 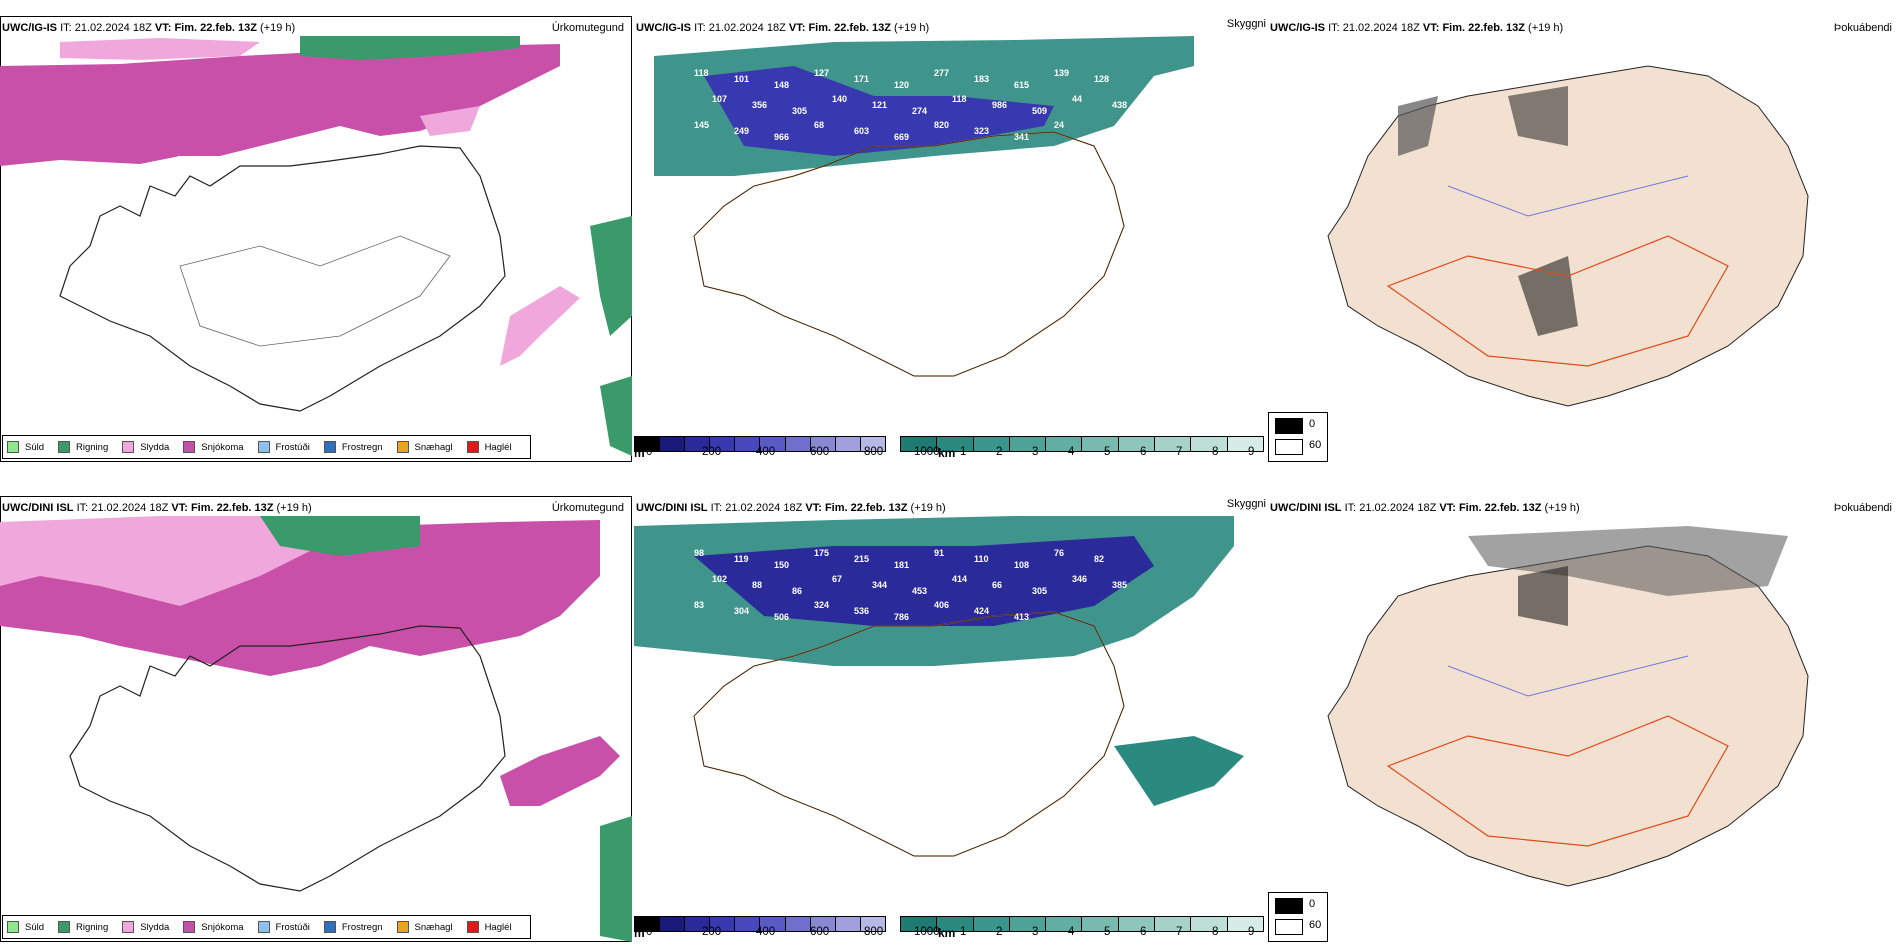 I want to click on visibility-value-label: 277, so click(x=941, y=73).